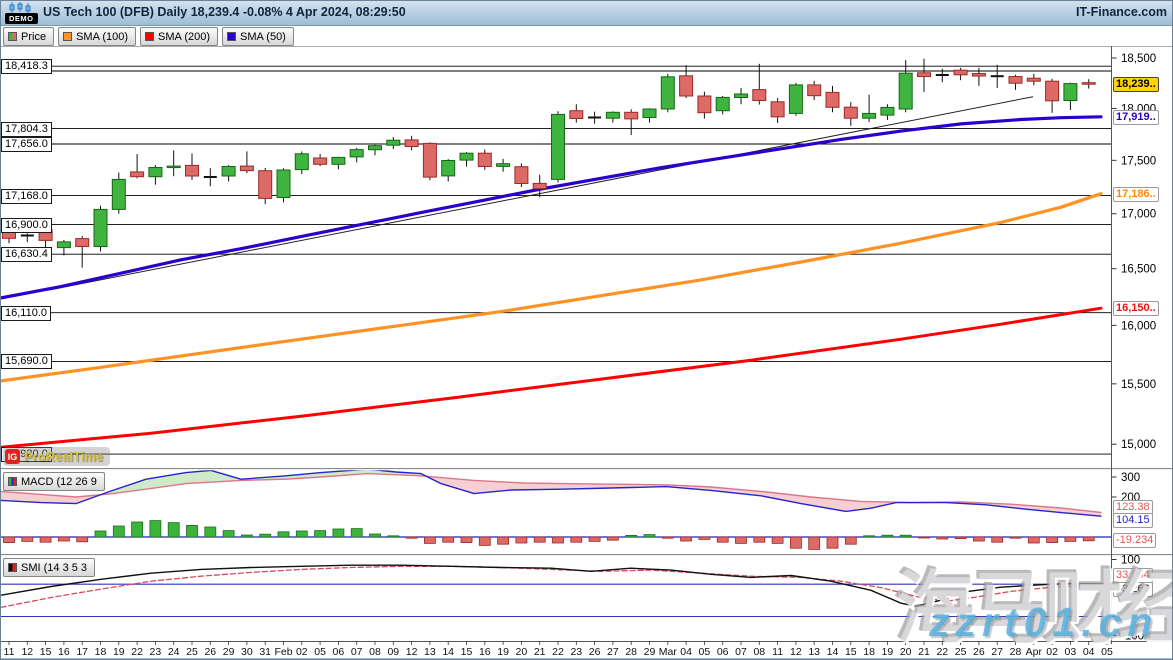  I want to click on smi-tick-label: -50, so click(1129, 618).